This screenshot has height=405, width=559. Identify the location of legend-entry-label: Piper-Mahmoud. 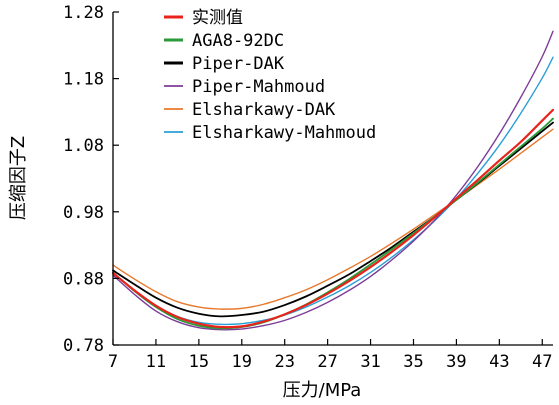
(258, 87).